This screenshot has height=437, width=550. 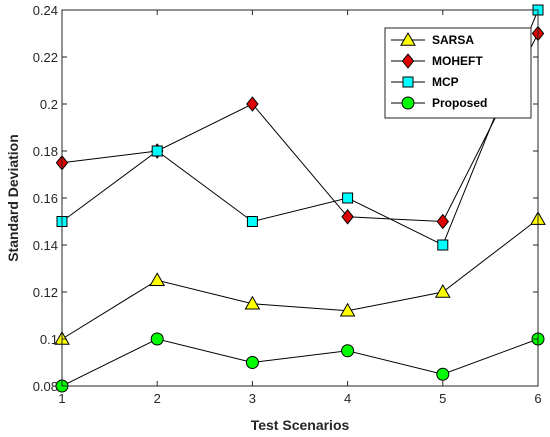 I want to click on y-tick-label: 0.08, so click(x=45, y=386).